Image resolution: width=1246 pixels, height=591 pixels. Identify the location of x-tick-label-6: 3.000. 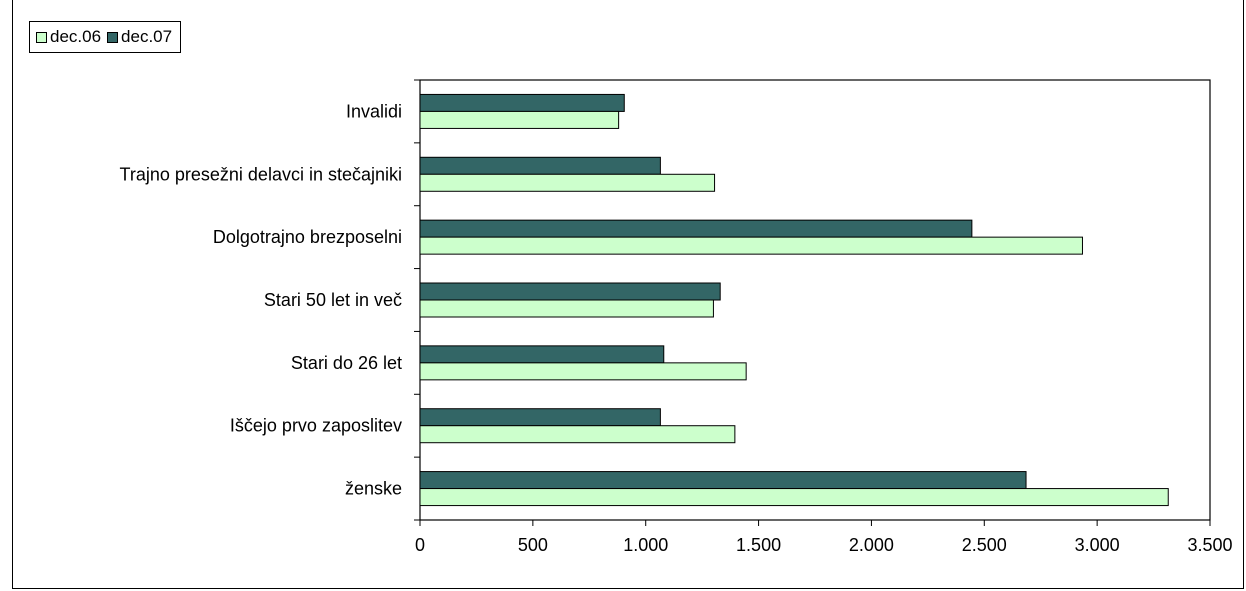
(1097, 545).